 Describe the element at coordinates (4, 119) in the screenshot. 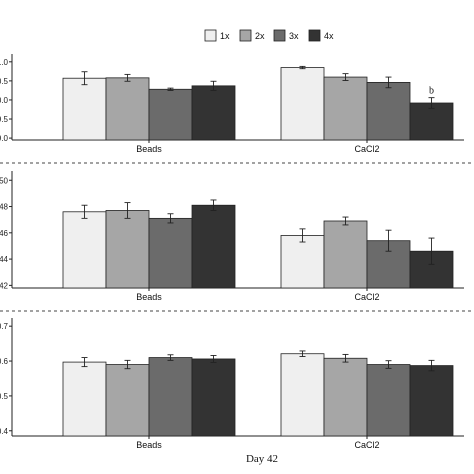

I see `y-tick-label: 9.5` at that location.